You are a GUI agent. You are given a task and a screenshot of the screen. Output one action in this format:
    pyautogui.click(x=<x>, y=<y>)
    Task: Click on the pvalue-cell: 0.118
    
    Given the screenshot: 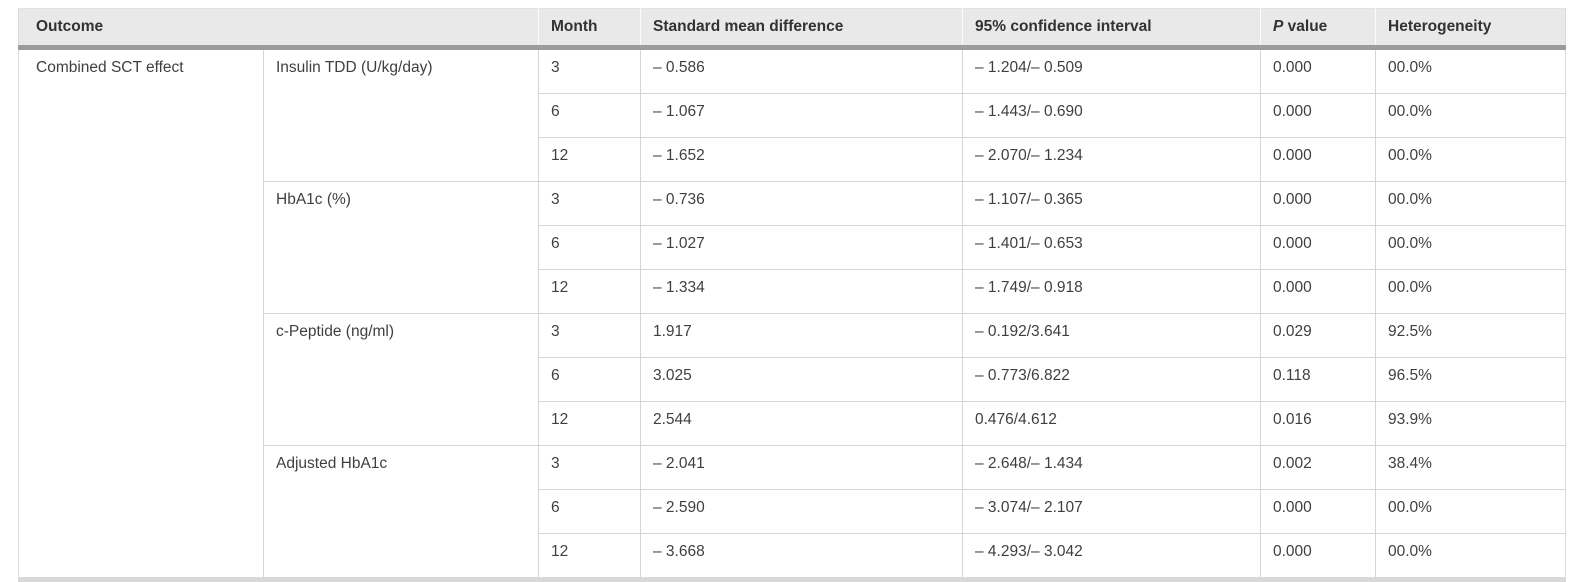 What is the action you would take?
    pyautogui.click(x=1318, y=379)
    